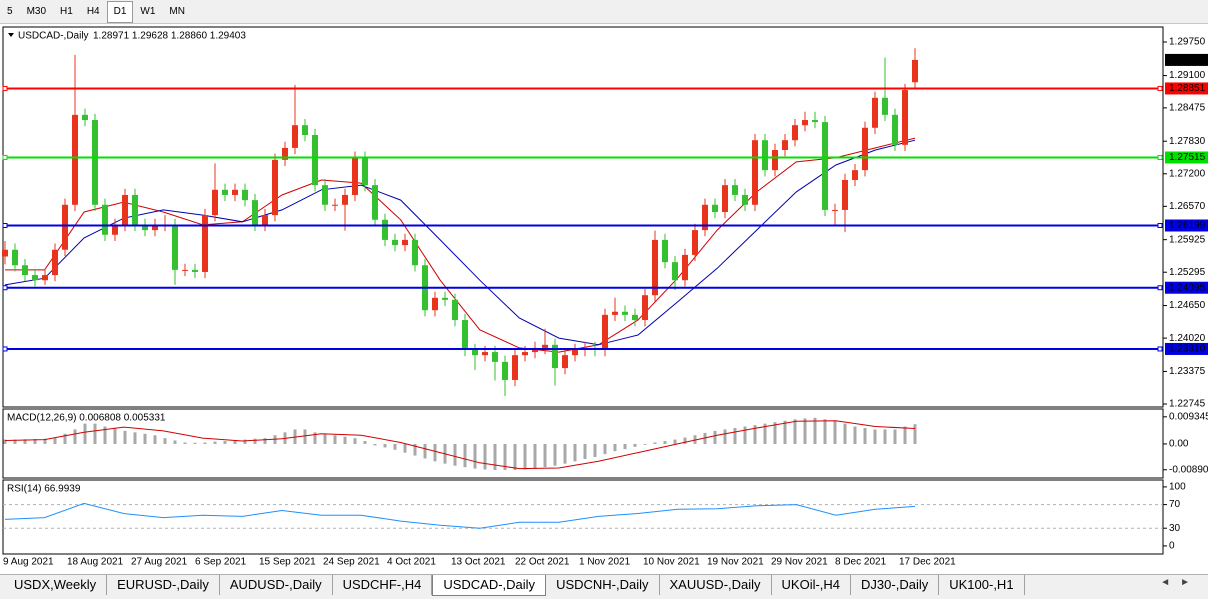  I want to click on chart-tab: XAUUSD-,Daily, so click(716, 585).